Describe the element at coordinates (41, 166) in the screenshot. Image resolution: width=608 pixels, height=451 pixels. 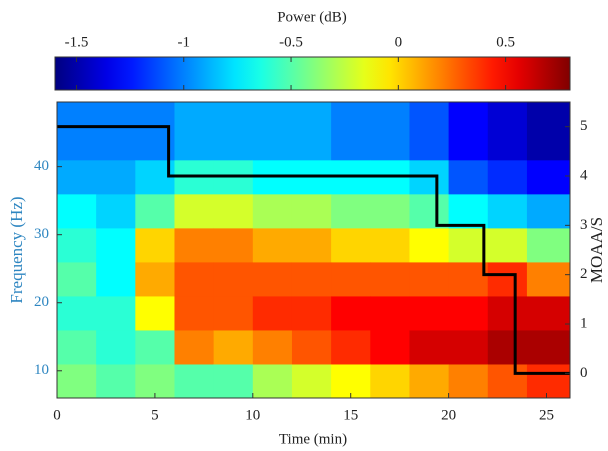
I see `y-tick-label: 40` at that location.